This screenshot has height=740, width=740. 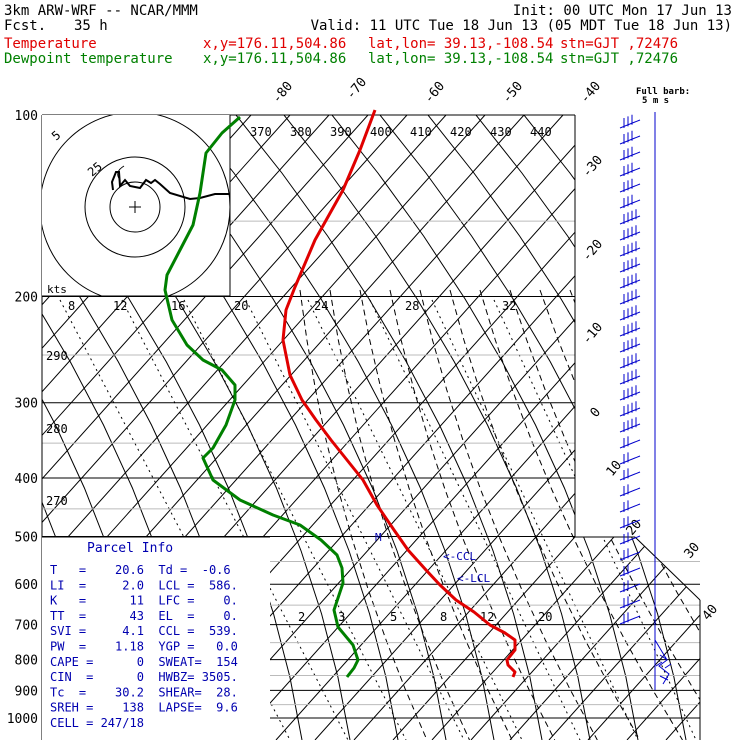 What do you see at coordinates (57, 501) in the screenshot?
I see `adiabat-label: 270` at bounding box center [57, 501].